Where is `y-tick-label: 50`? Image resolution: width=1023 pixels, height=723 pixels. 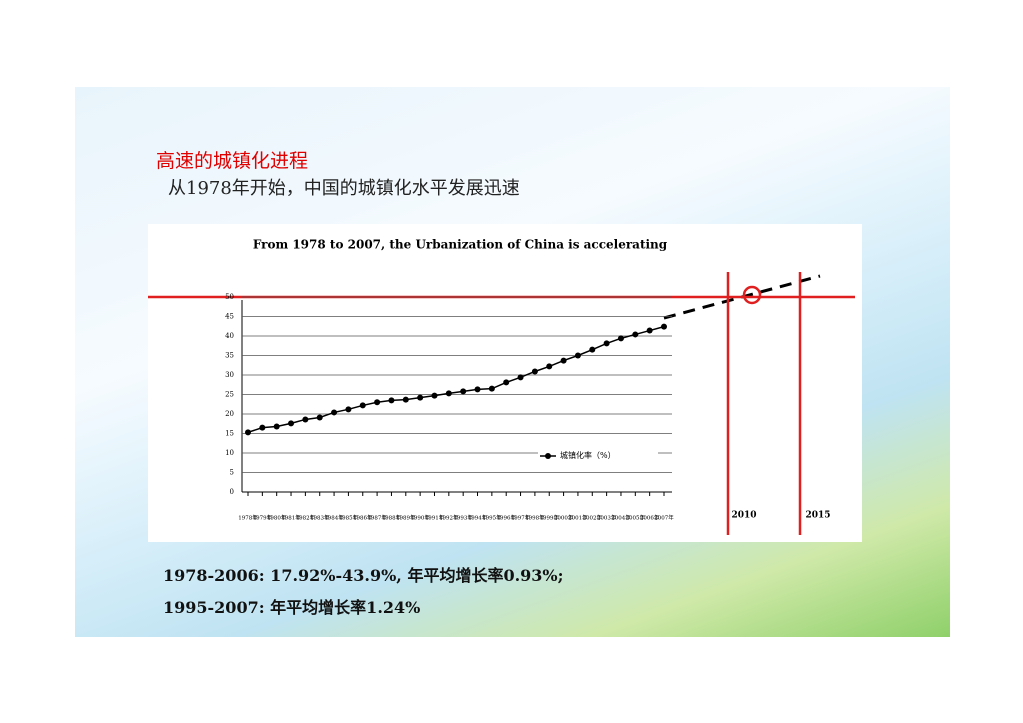
y-tick-label: 50 is located at coordinates (229, 297).